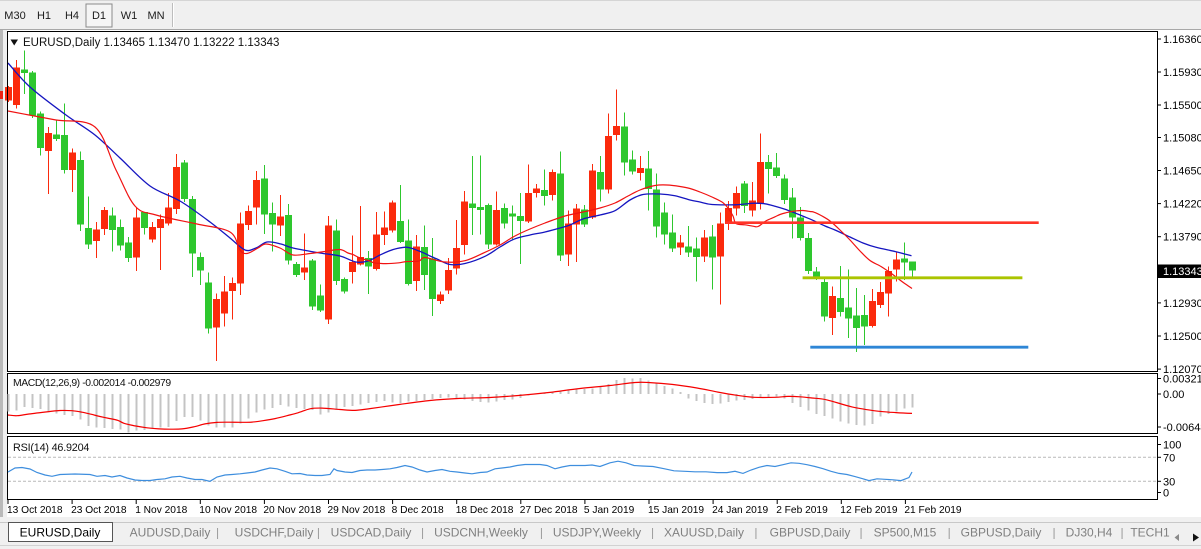 The height and width of the screenshot is (549, 1201). What do you see at coordinates (1172, 446) in the screenshot?
I see `svg-text: 100` at bounding box center [1172, 446].